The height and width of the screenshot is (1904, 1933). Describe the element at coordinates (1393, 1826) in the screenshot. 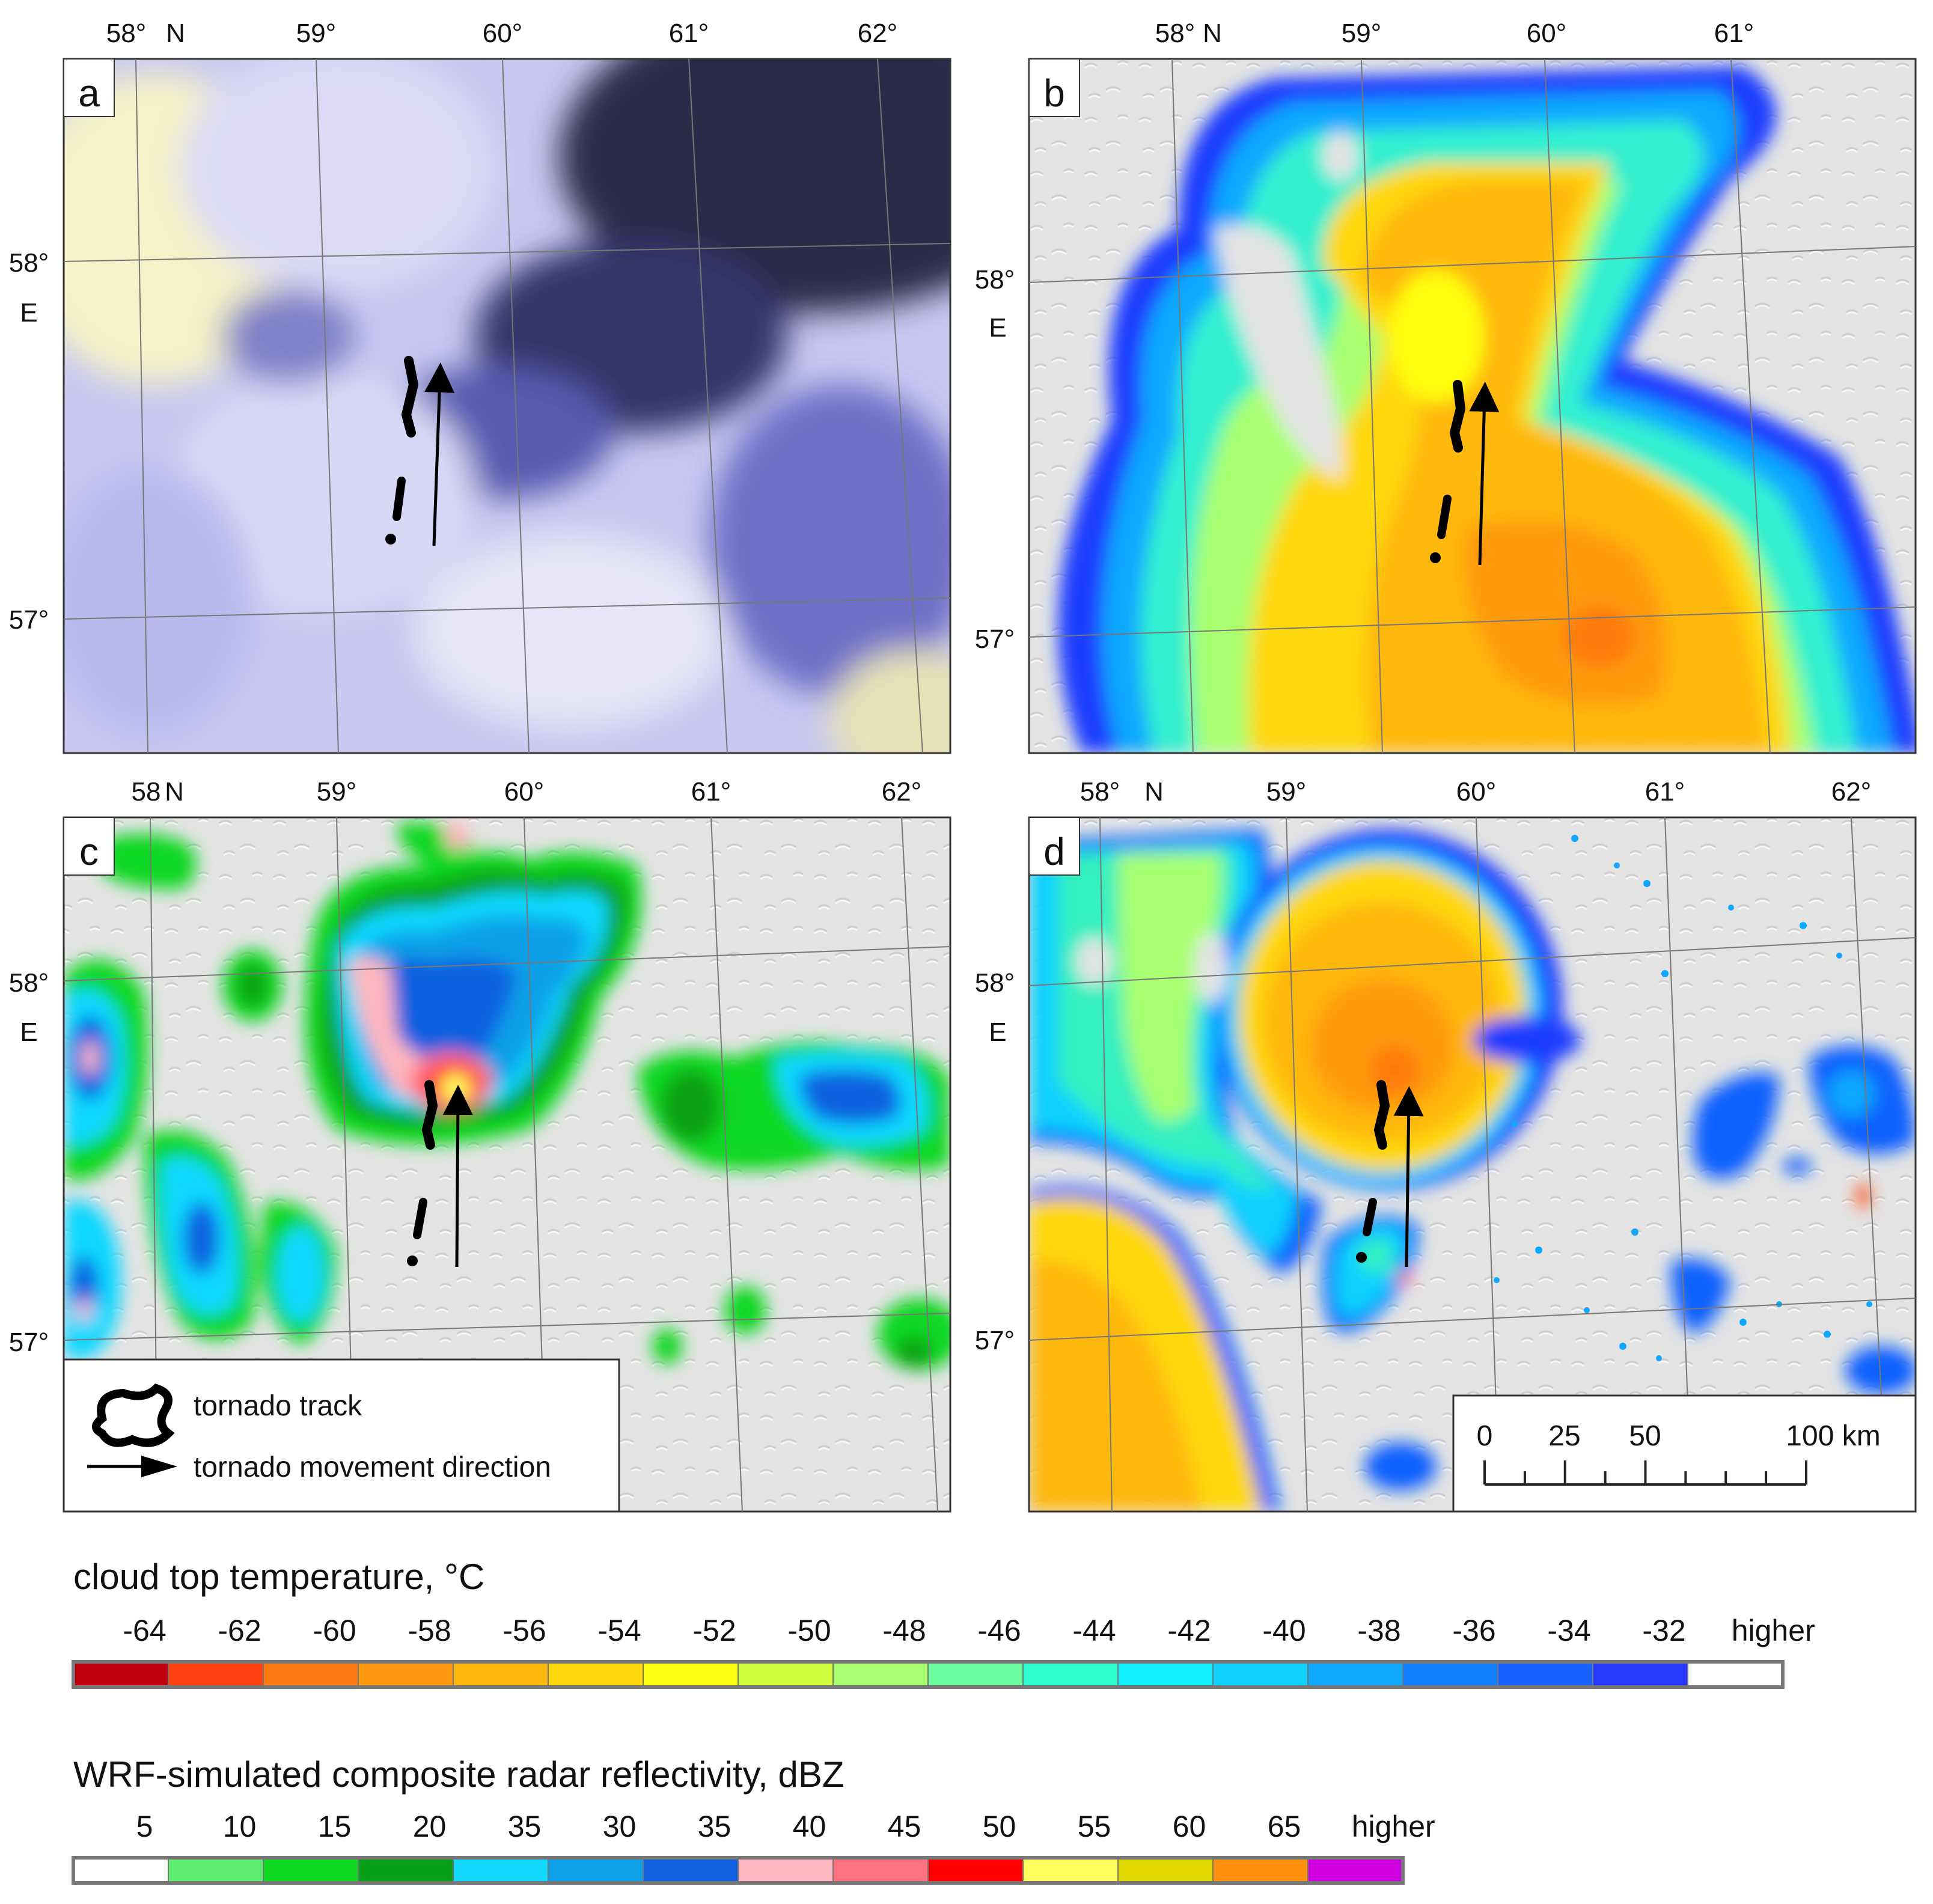

I see `radar-tick-label: higher` at that location.